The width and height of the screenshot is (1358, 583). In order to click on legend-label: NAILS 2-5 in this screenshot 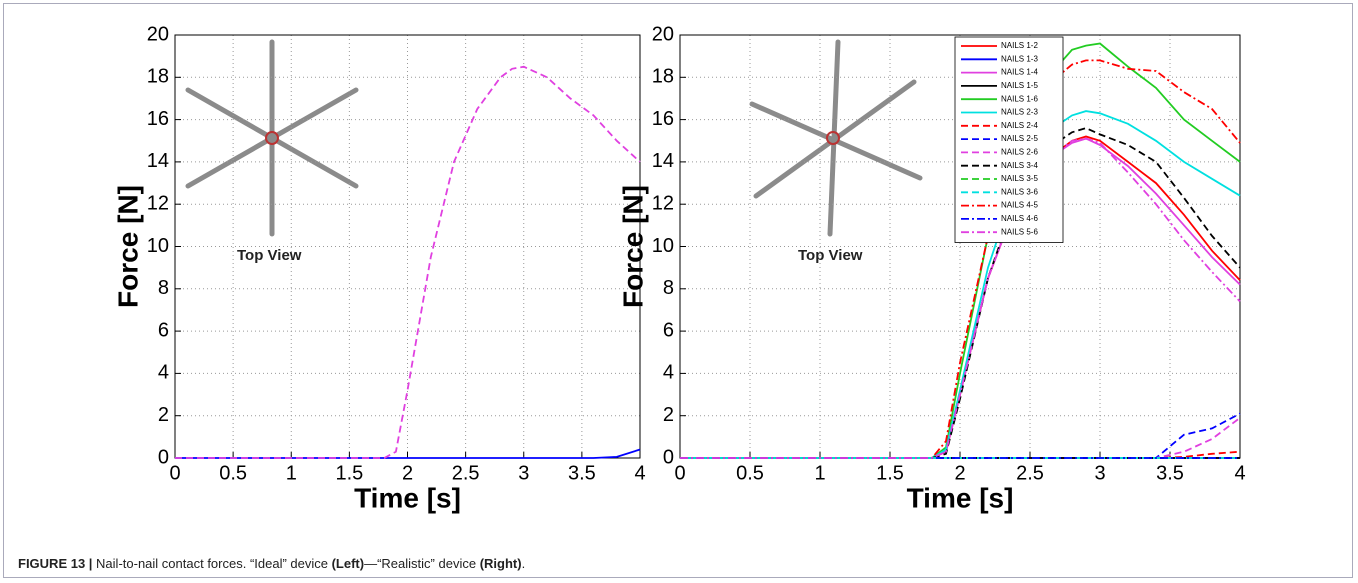, I will do `click(1019, 138)`.